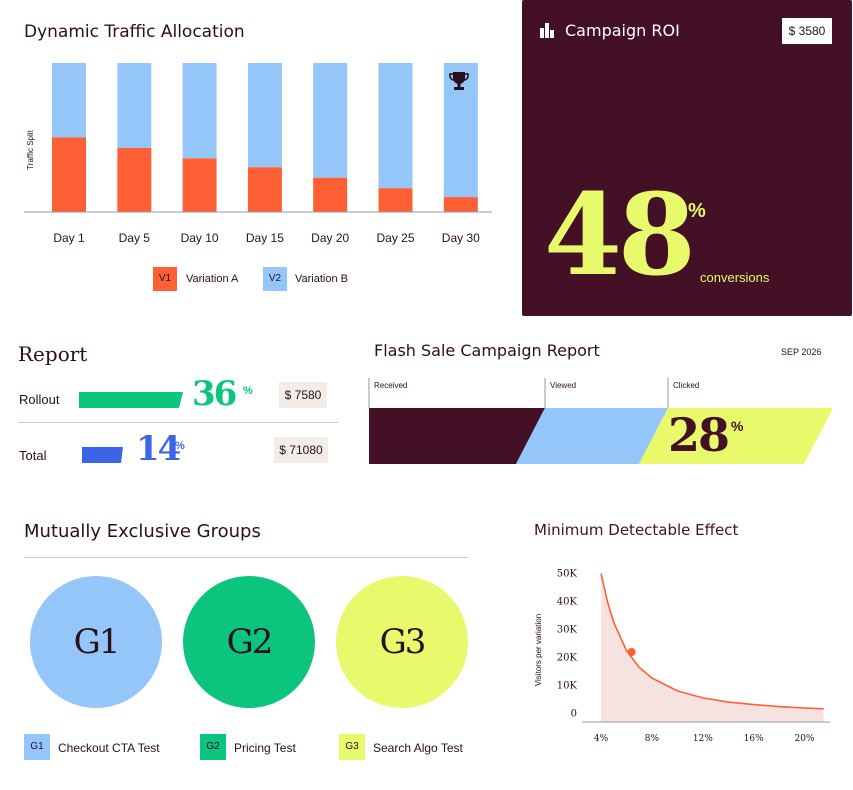  What do you see at coordinates (459, 81) in the screenshot?
I see `trophy-icon` at bounding box center [459, 81].